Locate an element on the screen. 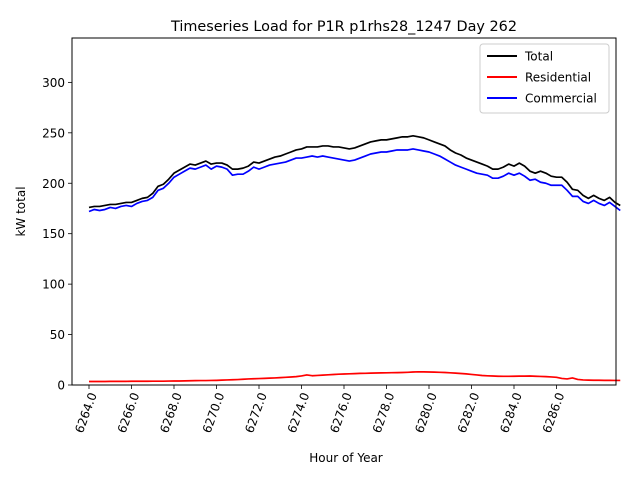 The width and height of the screenshot is (640, 480). legend-label-commercial: Commercial is located at coordinates (561, 99).